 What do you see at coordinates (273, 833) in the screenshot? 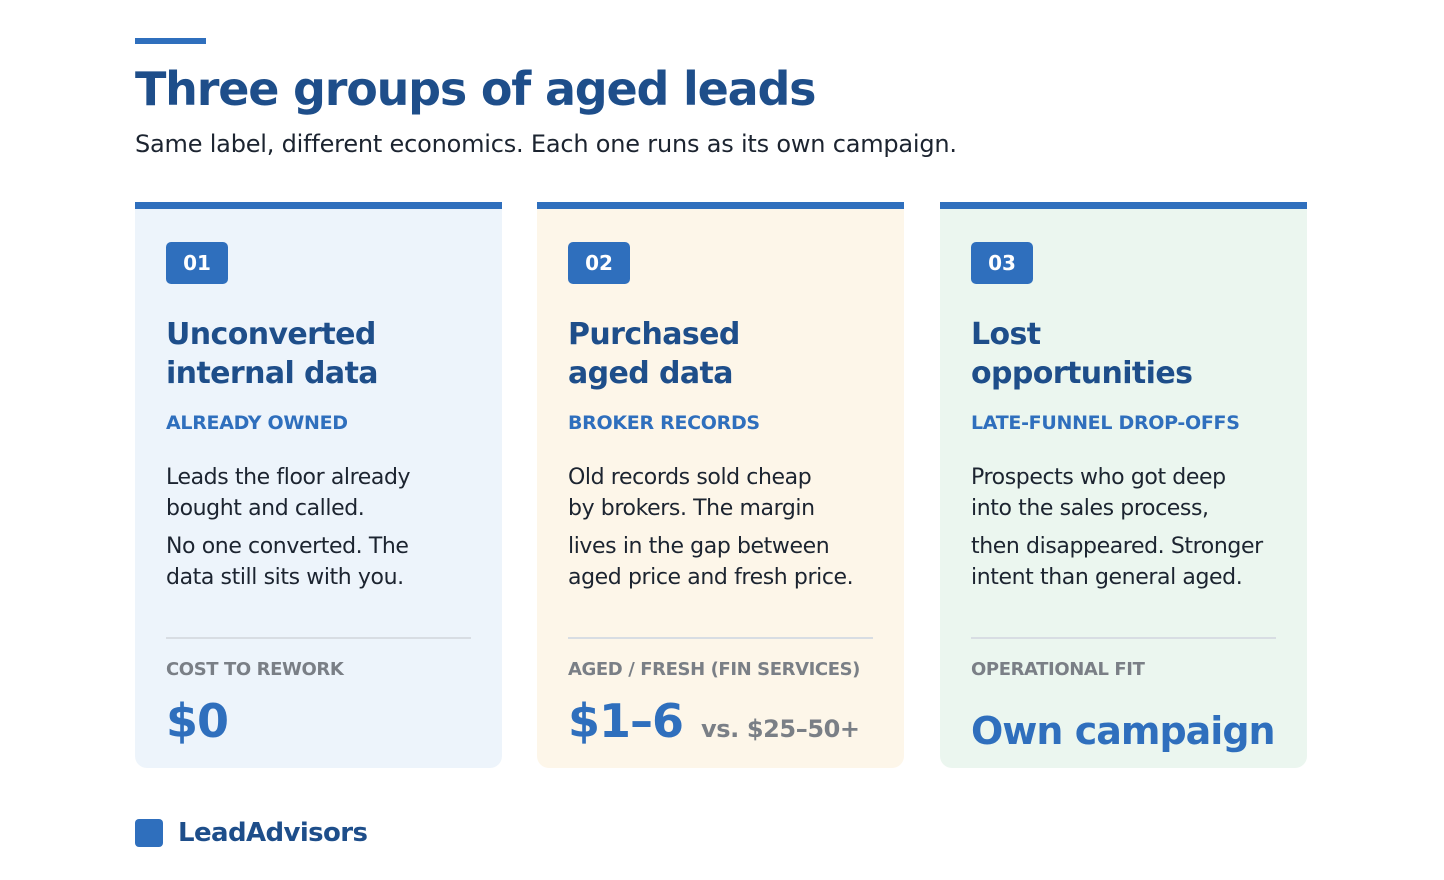
I see `brand-name: LeadAdvisors` at bounding box center [273, 833].